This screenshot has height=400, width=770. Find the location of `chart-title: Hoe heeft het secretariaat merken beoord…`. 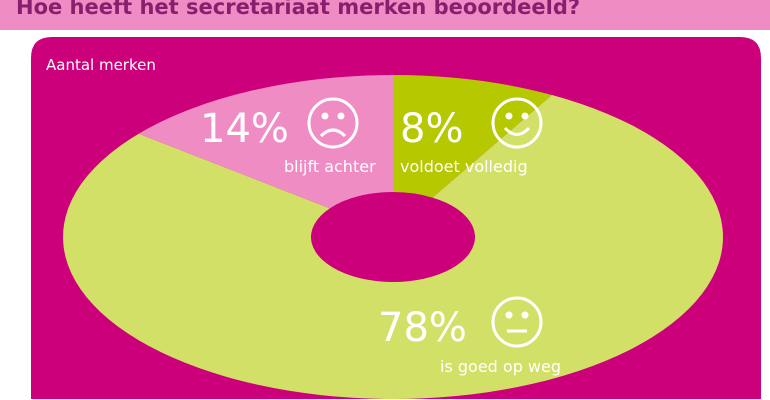

chart-title: Hoe heeft het secretariaat merken beoord… is located at coordinates (298, 9).